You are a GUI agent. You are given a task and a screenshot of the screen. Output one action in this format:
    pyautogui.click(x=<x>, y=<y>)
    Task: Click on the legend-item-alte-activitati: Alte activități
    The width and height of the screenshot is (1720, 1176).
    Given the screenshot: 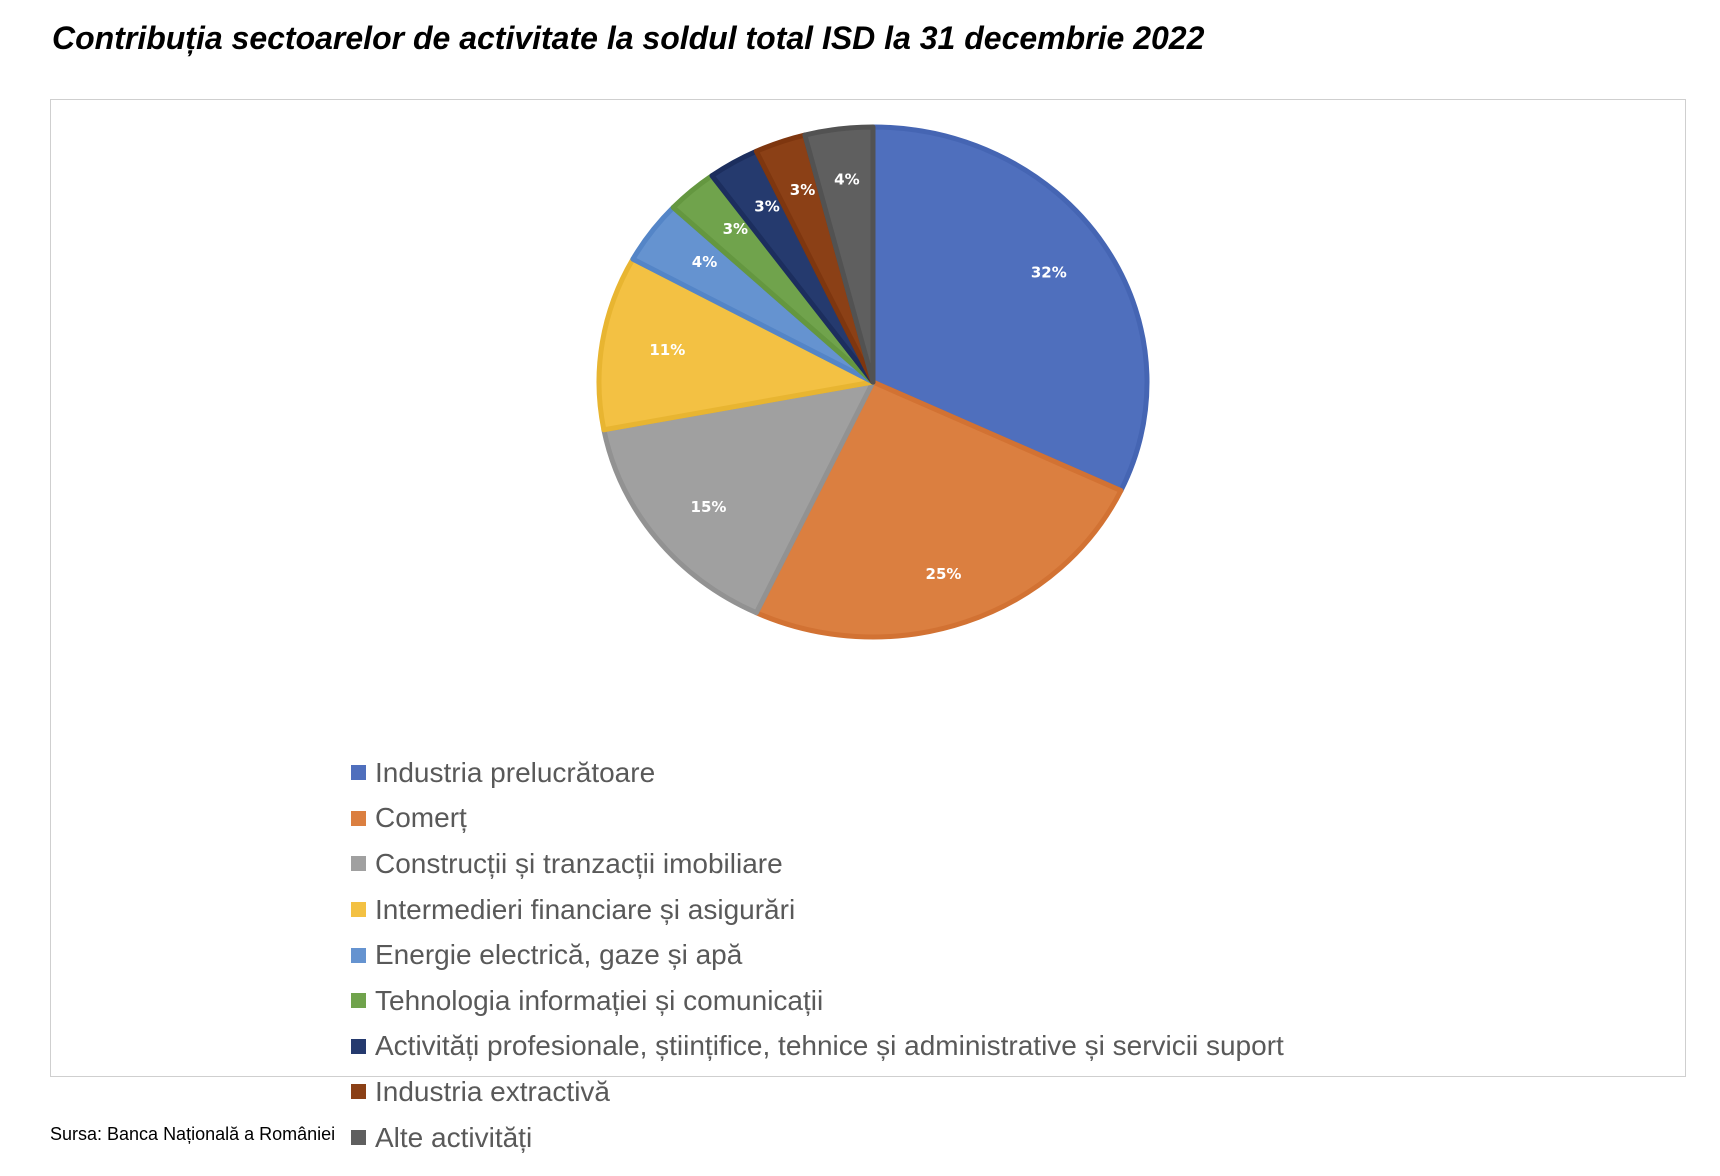 What is the action you would take?
    pyautogui.click(x=817, y=1138)
    